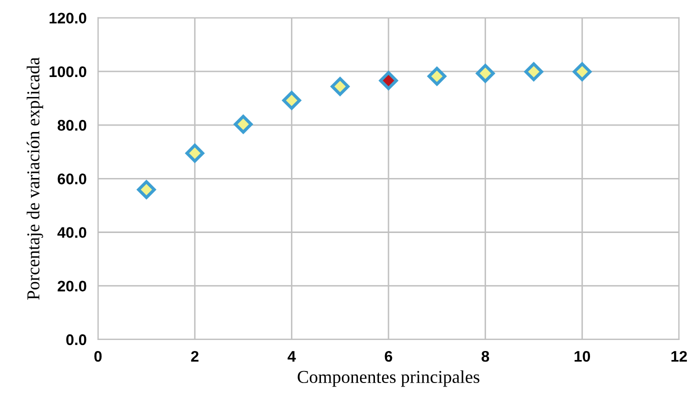 This screenshot has width=700, height=397. I want to click on y-axis-title: Porcentaje de variación explicada, so click(35, 178).